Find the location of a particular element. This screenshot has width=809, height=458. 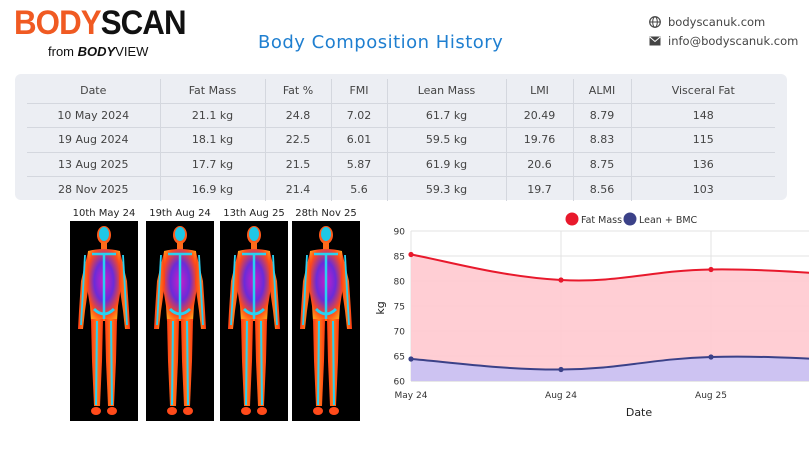

legend-marker-lean-bmc is located at coordinates (630, 219).